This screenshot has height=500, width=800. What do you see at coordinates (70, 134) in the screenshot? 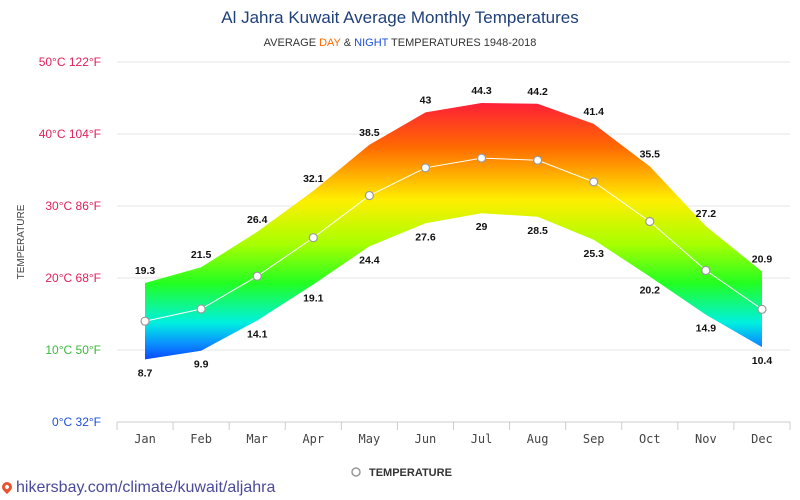
I see `y-tick-label: 40°C 104°F` at bounding box center [70, 134].